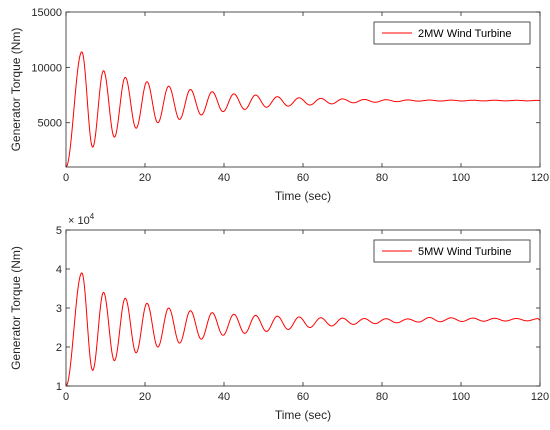 The height and width of the screenshot is (430, 550). What do you see at coordinates (46, 13) in the screenshot?
I see `y-tick-label: 15000` at bounding box center [46, 13].